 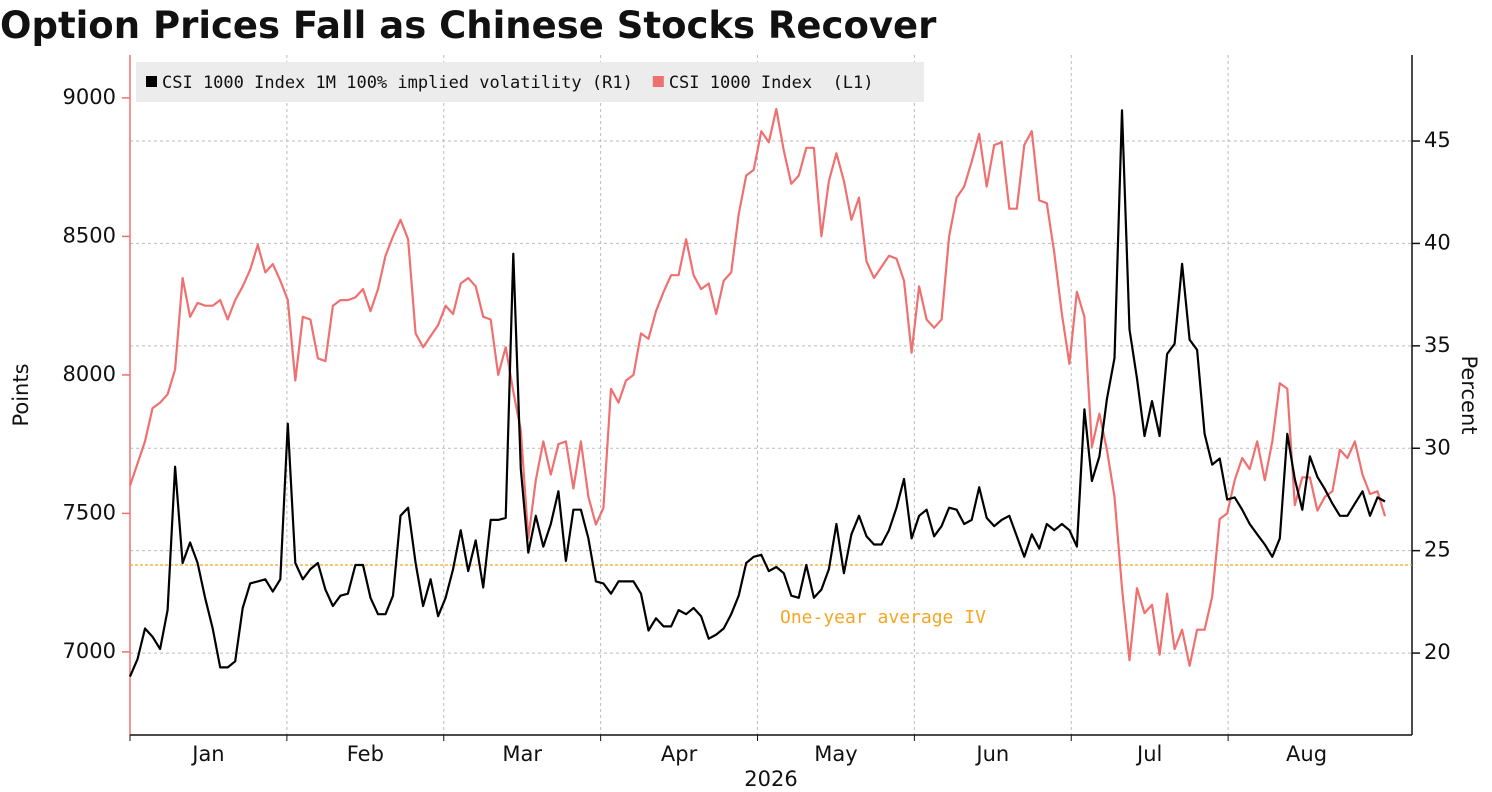 I want to click on y2-tick-label: 40, so click(x=1437, y=242).